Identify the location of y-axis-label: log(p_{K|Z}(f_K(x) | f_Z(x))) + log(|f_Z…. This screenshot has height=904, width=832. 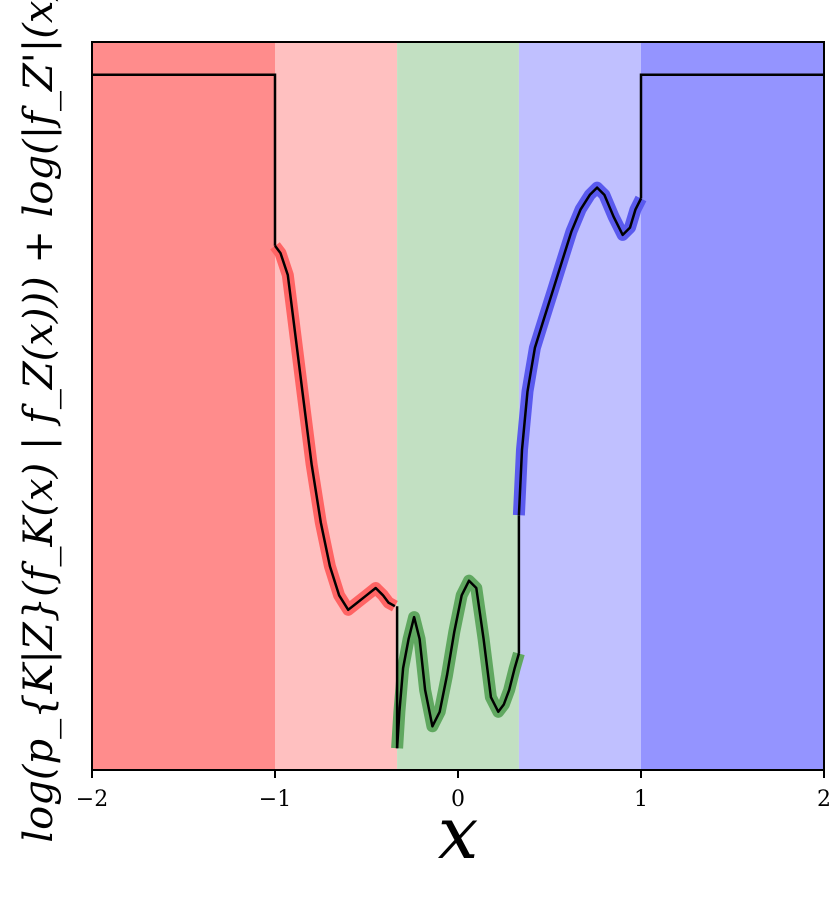
(39, 421).